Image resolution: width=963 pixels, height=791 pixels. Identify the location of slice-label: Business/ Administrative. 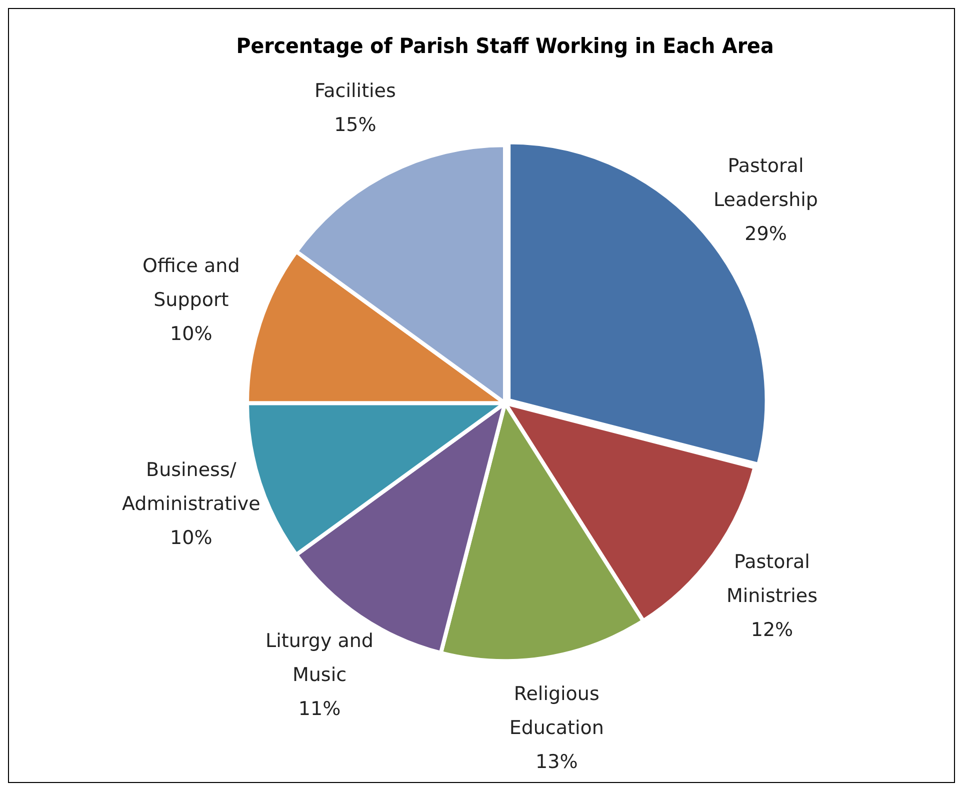
(191, 487).